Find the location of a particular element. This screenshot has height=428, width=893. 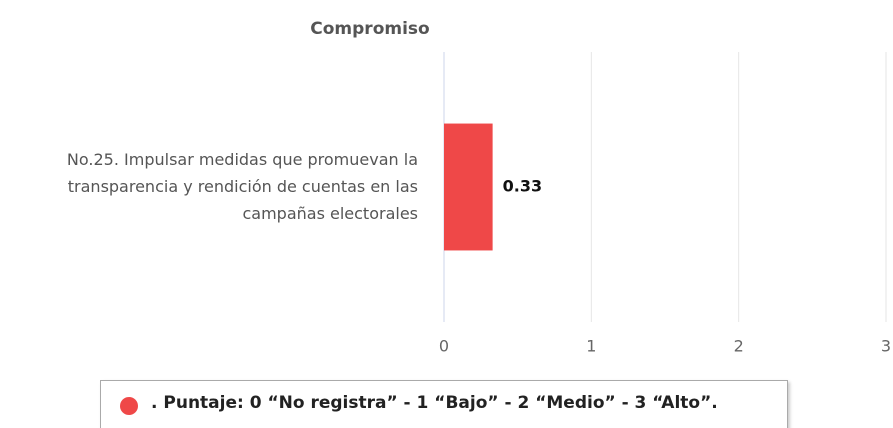

legend-marker is located at coordinates (129, 406).